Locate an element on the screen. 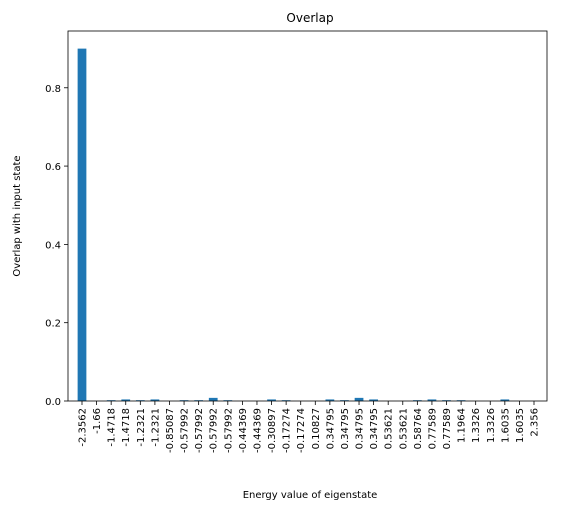 This screenshot has width=567, height=511. y-tick-label: 0.0 is located at coordinates (53, 402).